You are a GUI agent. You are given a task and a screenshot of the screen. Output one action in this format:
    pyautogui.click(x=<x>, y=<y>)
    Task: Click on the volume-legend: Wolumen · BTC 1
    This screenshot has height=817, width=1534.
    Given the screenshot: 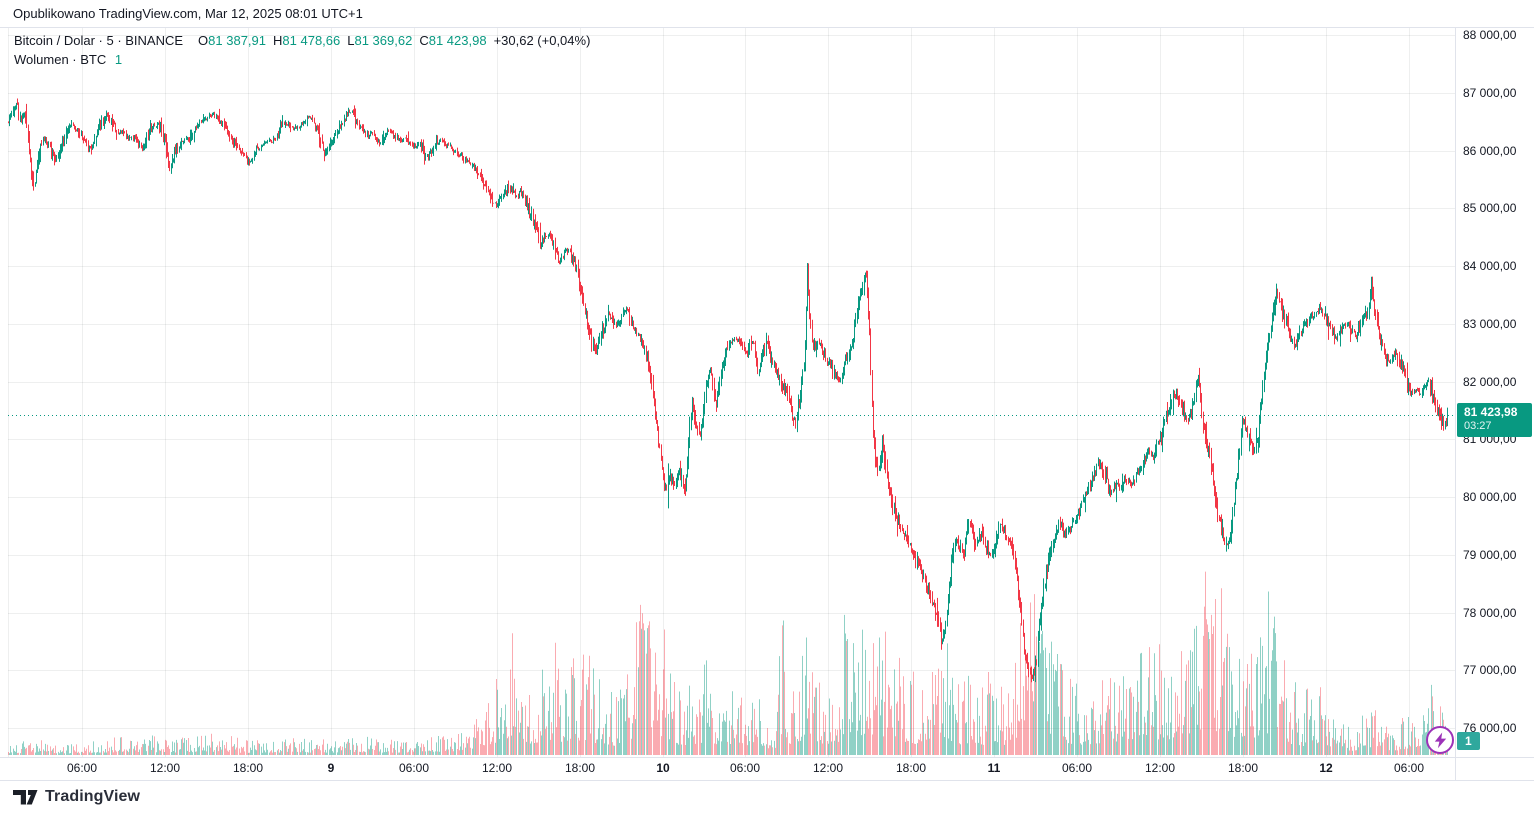 What is the action you would take?
    pyautogui.click(x=68, y=59)
    